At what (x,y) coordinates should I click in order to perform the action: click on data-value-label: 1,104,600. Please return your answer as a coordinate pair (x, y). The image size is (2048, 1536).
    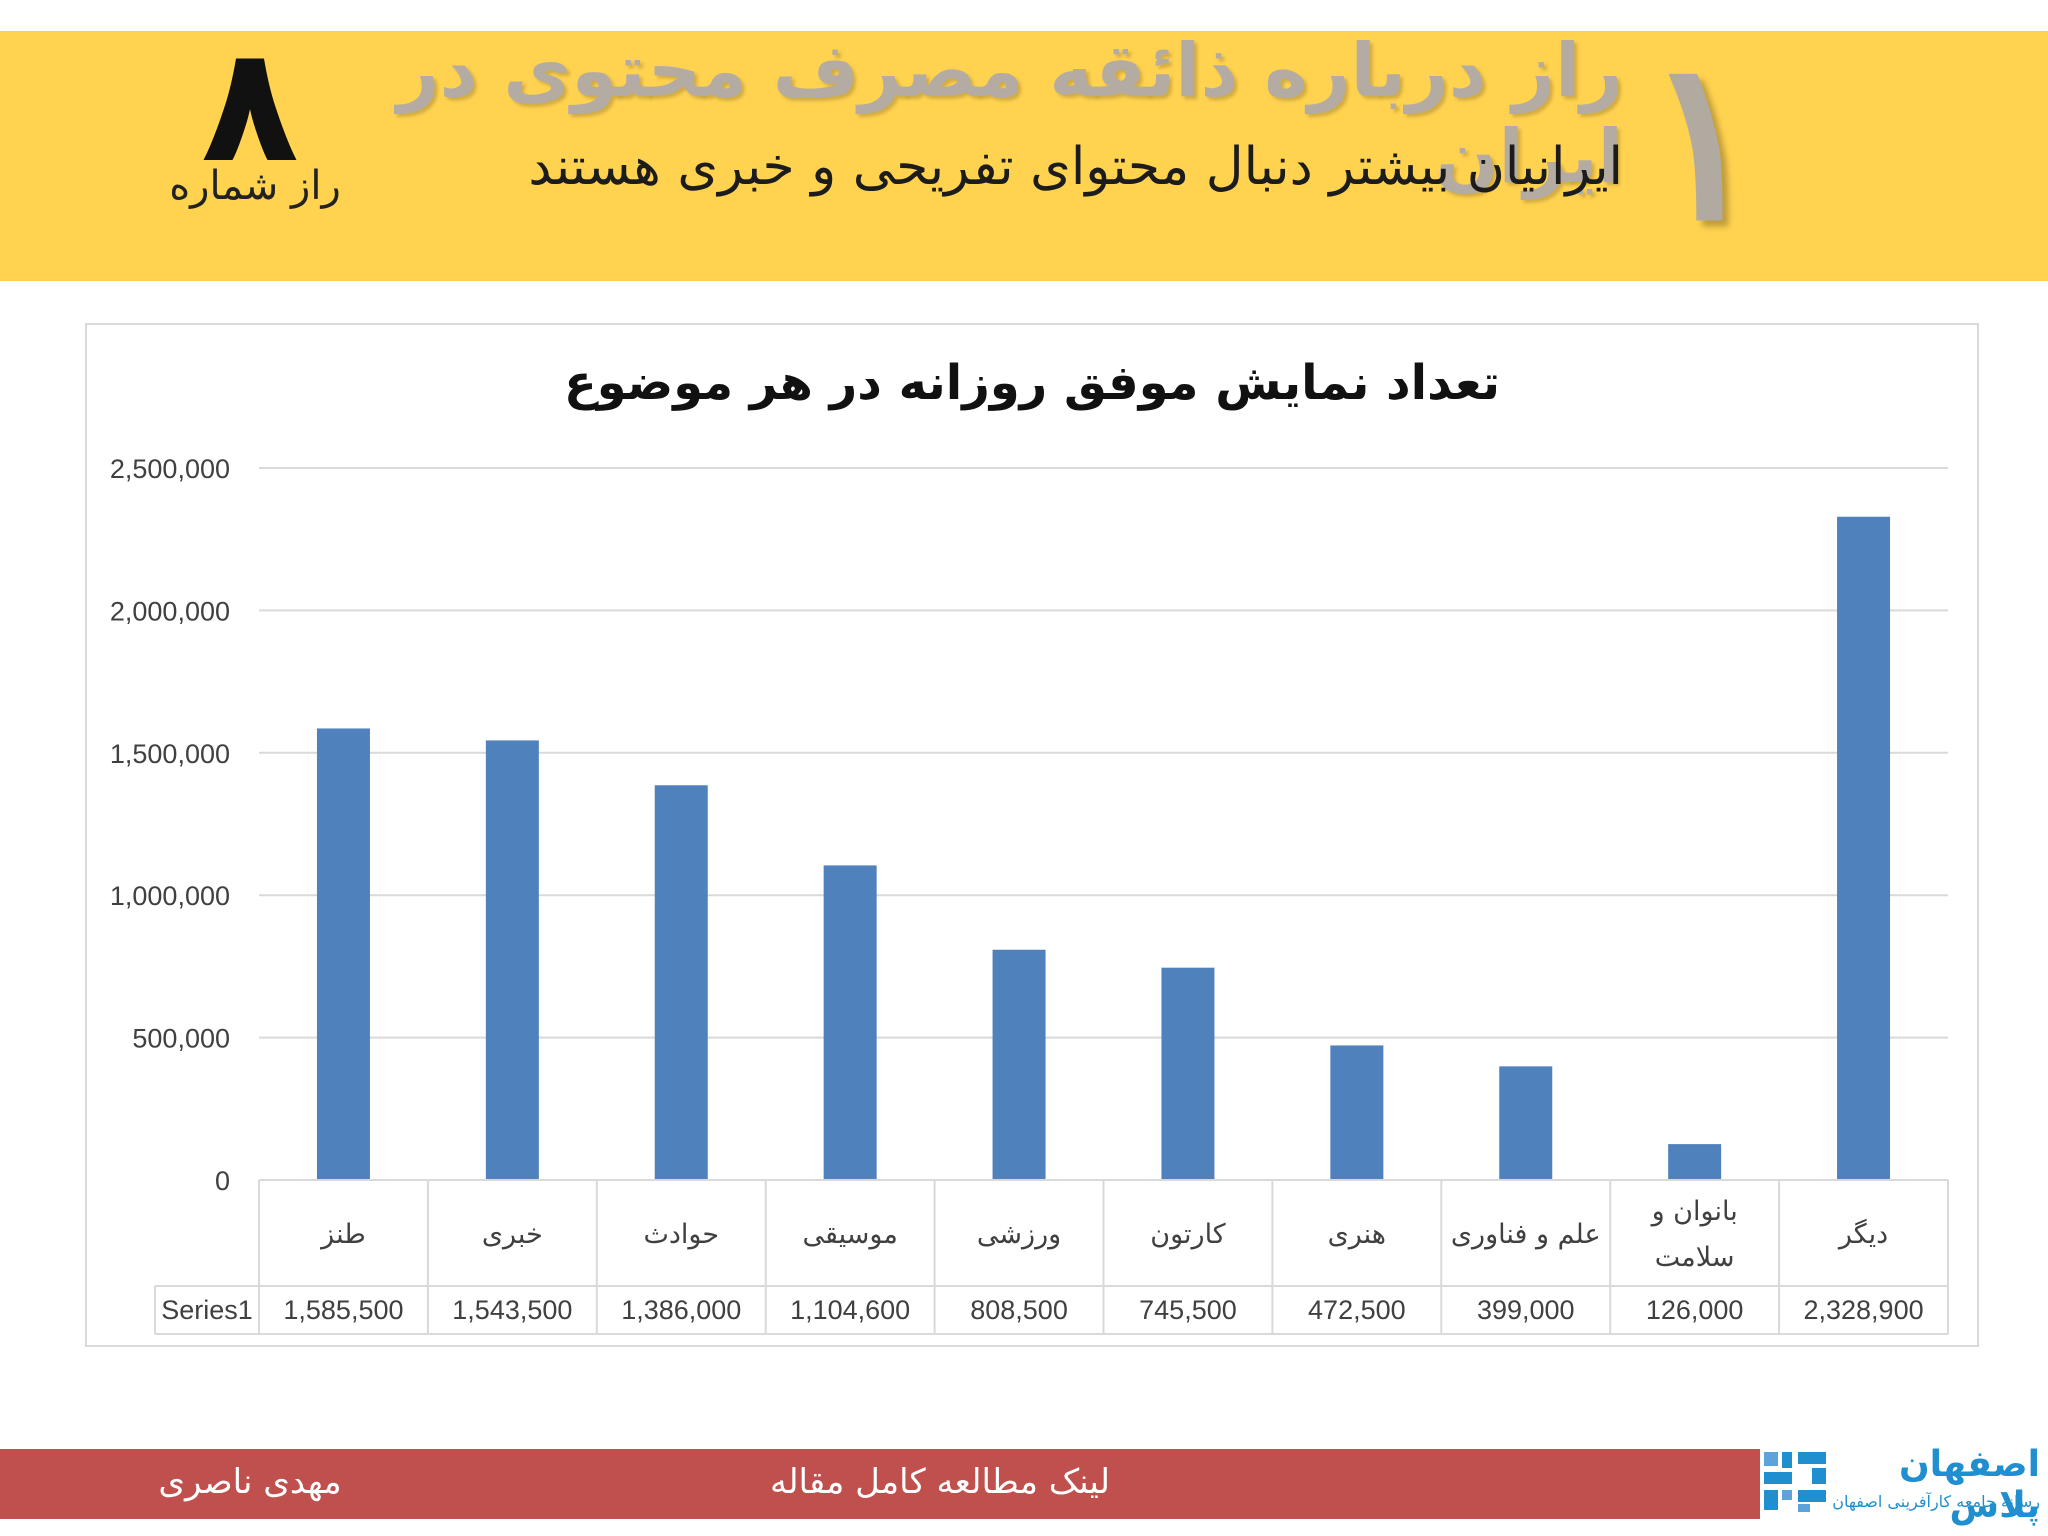
    Looking at the image, I should click on (850, 1310).